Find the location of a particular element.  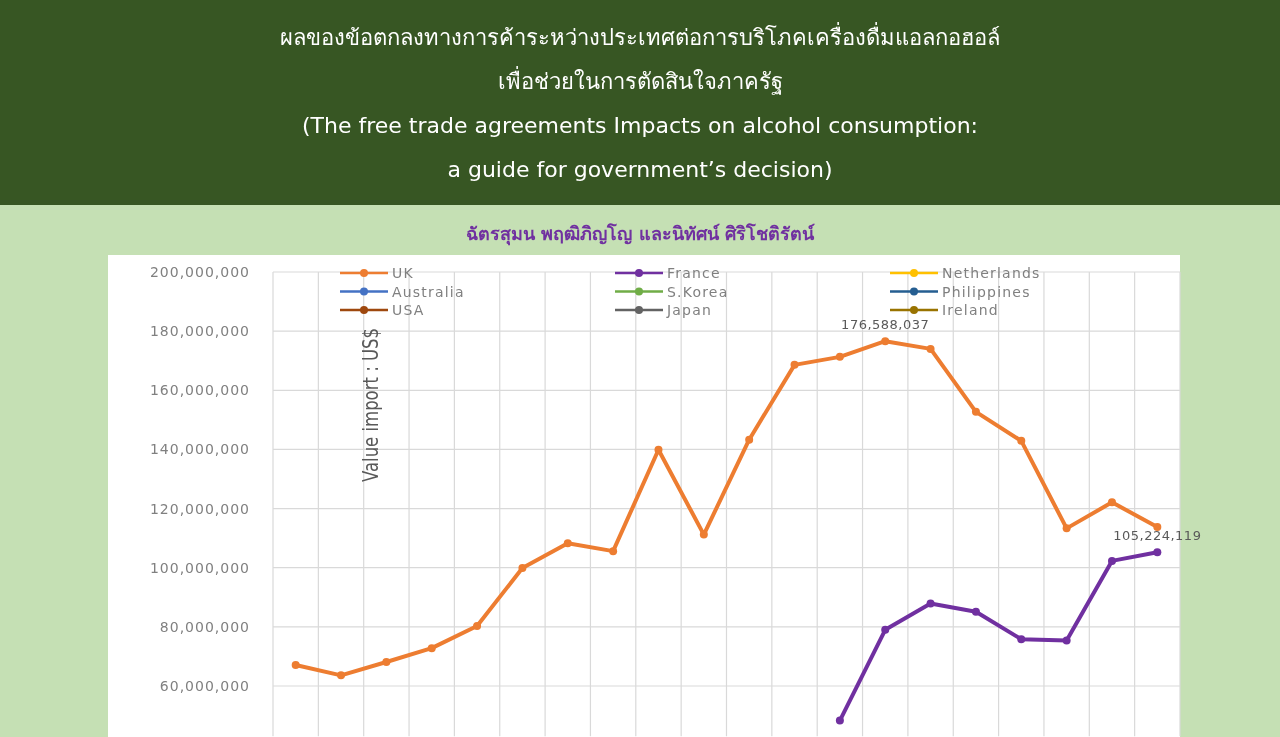

y-tick-label: 200,000,000 is located at coordinates (199, 272).